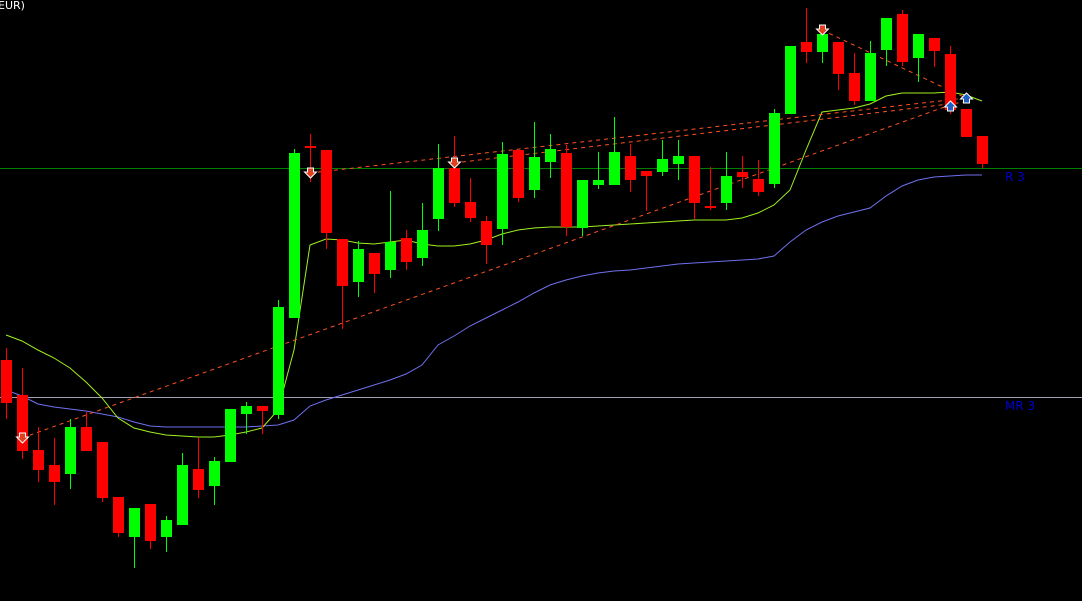 This screenshot has width=1082, height=601. What do you see at coordinates (12, 6) in the screenshot?
I see `chart-window-title: EUR)` at bounding box center [12, 6].